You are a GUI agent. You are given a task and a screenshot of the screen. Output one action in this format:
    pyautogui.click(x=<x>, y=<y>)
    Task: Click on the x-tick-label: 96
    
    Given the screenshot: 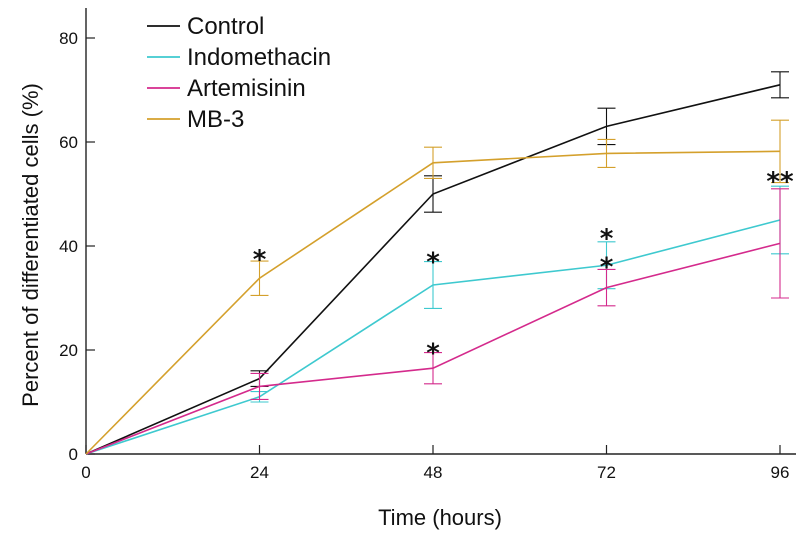 What is the action you would take?
    pyautogui.click(x=780, y=472)
    